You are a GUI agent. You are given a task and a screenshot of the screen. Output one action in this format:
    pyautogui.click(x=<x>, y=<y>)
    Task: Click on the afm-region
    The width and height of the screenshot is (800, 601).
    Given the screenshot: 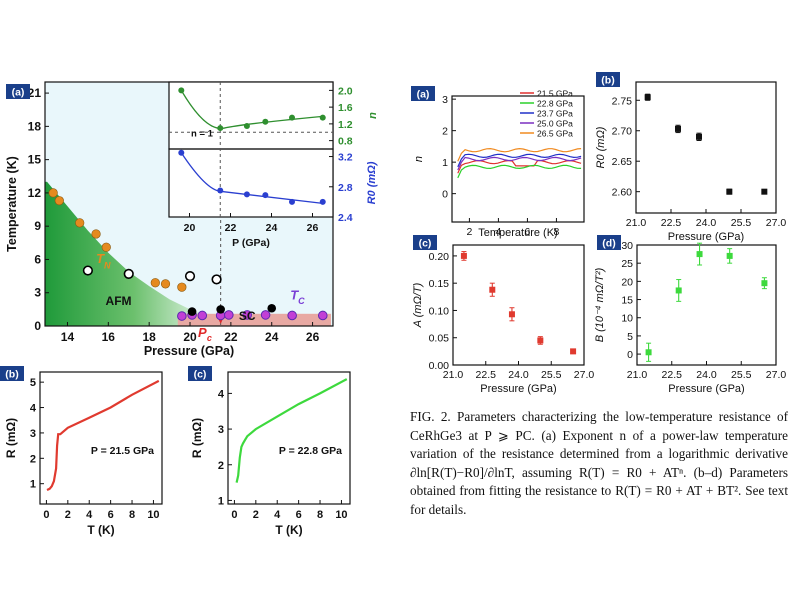 What is the action you would take?
    pyautogui.click(x=126, y=253)
    